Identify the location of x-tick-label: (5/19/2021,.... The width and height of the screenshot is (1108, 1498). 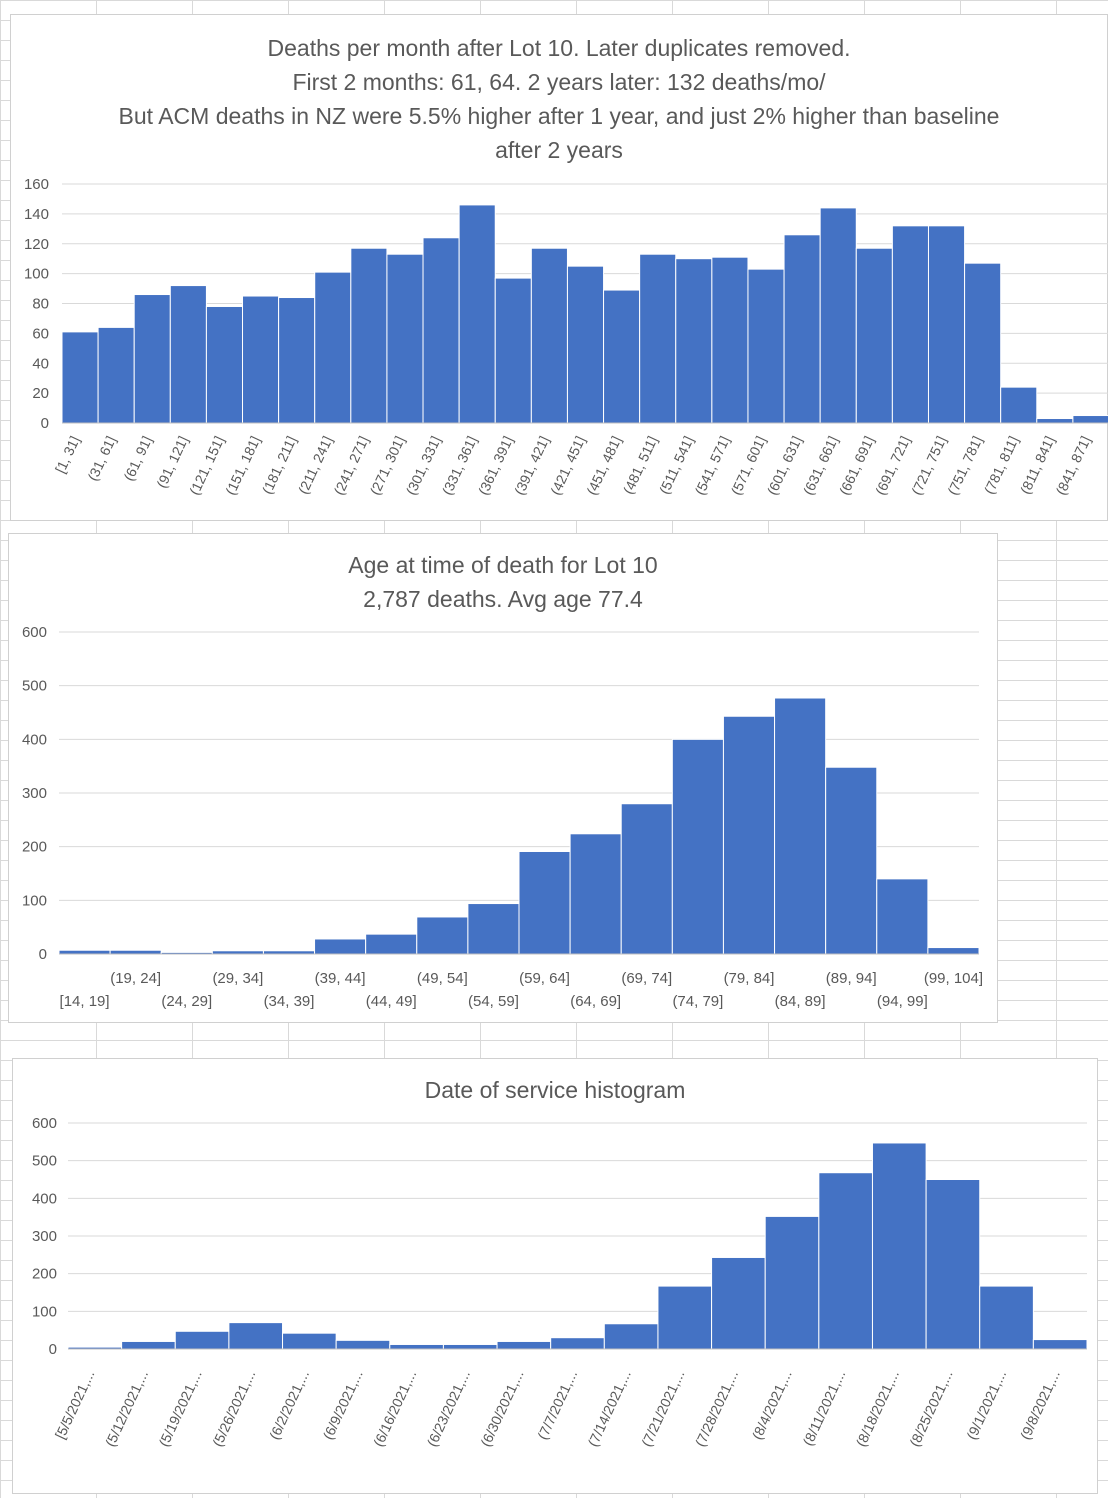
(179, 1409).